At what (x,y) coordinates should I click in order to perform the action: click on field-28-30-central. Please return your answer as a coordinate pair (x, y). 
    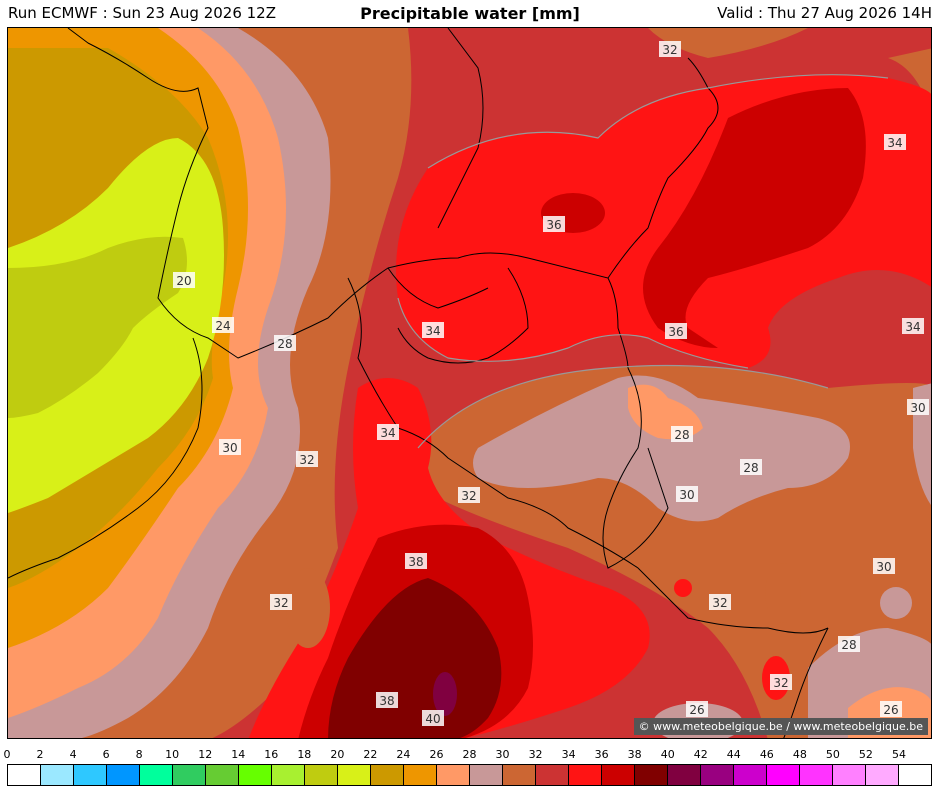
    Looking at the image, I should click on (661, 448).